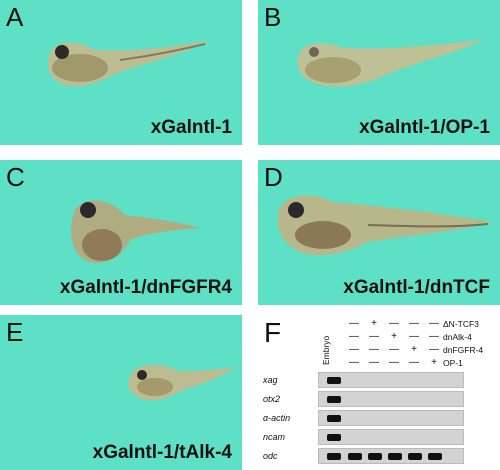 This screenshot has width=500, height=470. I want to click on panel-letter: A, so click(15, 17).